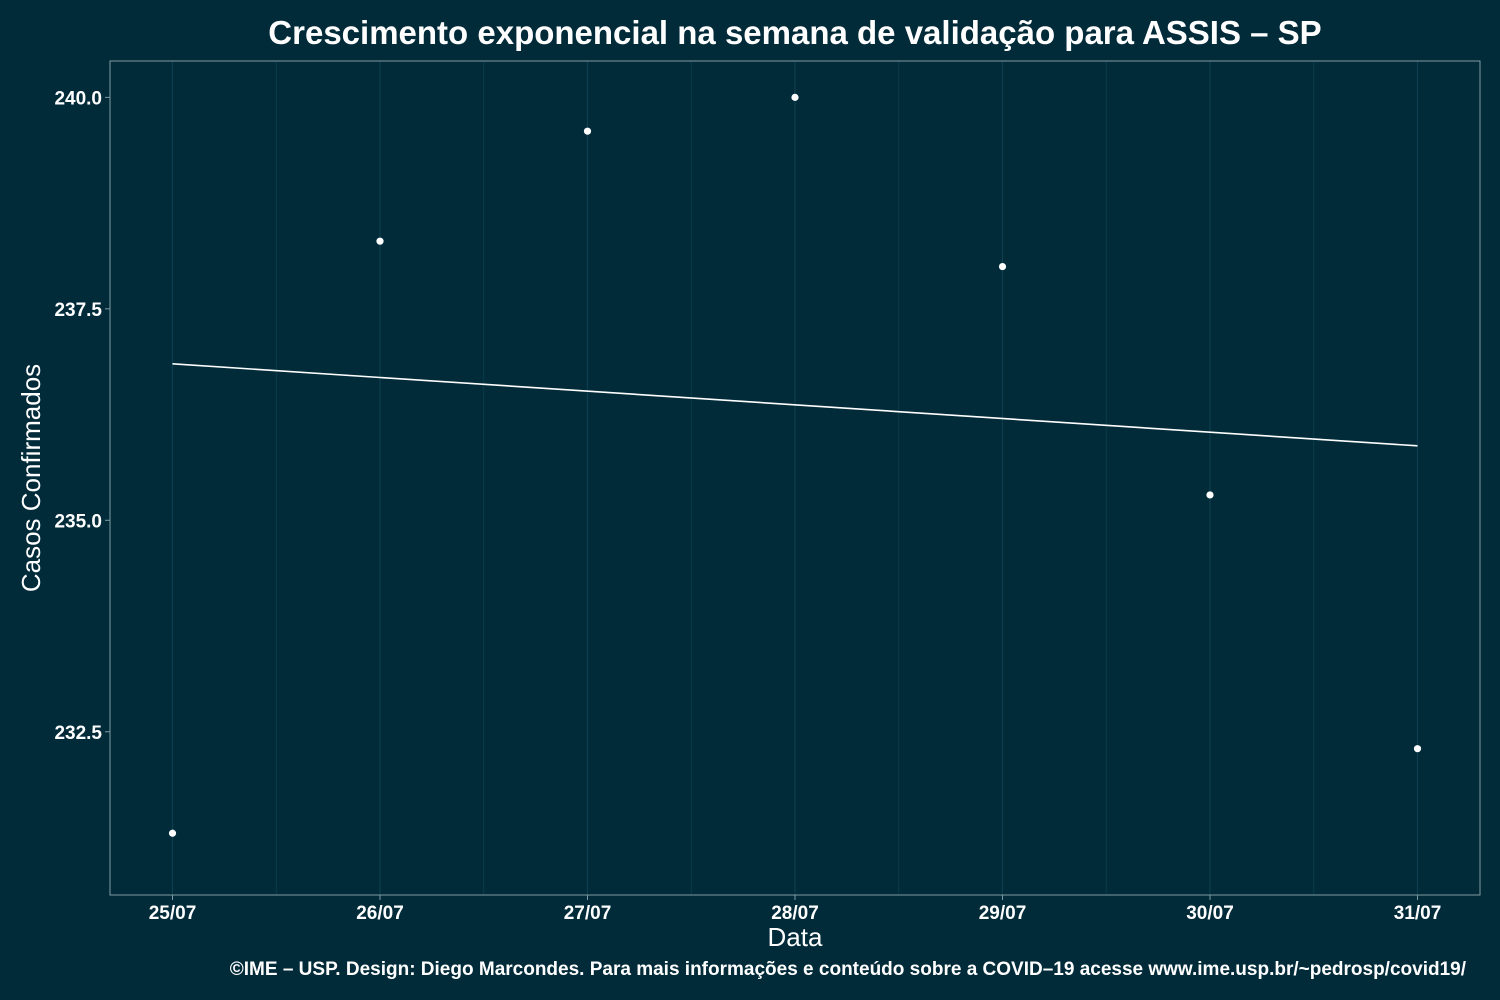  I want to click on x-tick-label: 30/07, so click(1210, 913).